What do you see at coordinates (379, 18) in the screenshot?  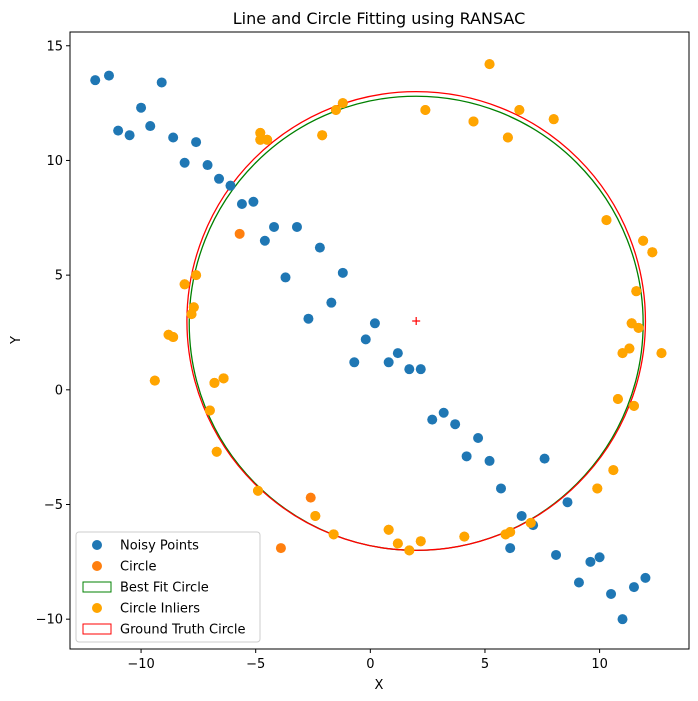 I see `chart-title: Line and Circle Fitting using RANSAC` at bounding box center [379, 18].